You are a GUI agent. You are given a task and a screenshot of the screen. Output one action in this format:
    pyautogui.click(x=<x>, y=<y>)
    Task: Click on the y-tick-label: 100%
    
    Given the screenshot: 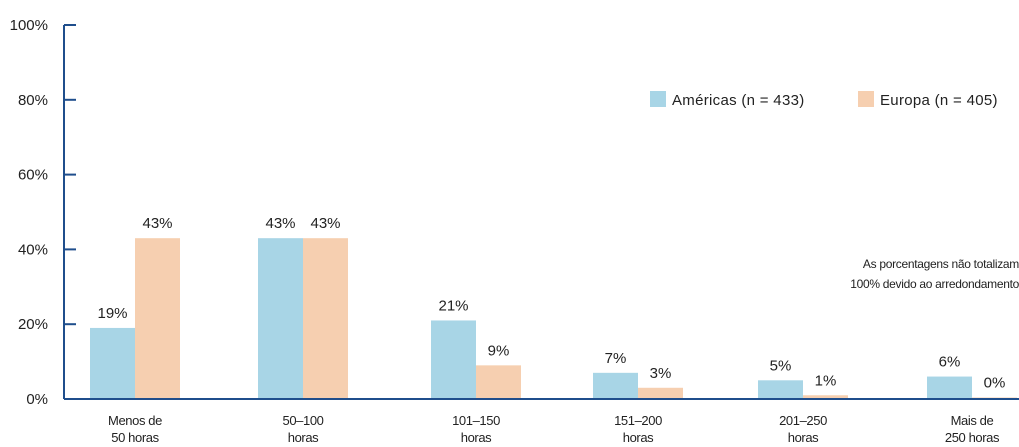 What is the action you would take?
    pyautogui.click(x=29, y=25)
    